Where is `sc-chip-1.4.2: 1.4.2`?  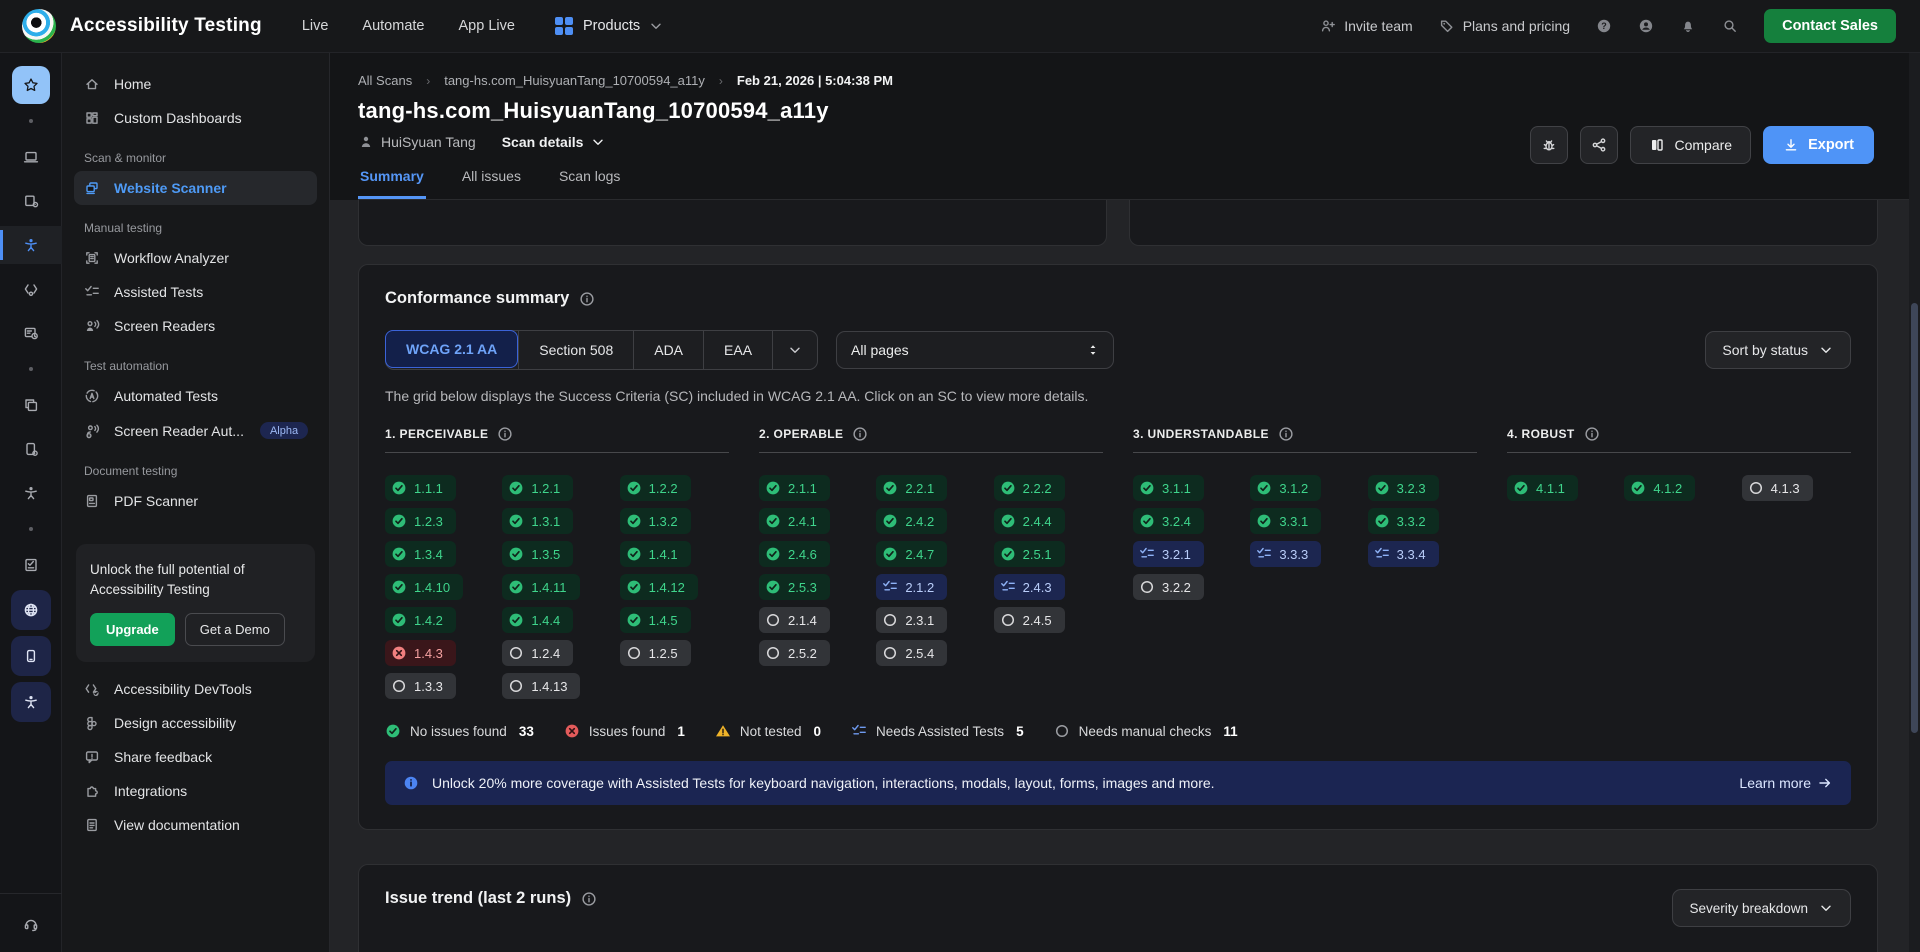 sc-chip-1.4.2: 1.4.2 is located at coordinates (420, 620).